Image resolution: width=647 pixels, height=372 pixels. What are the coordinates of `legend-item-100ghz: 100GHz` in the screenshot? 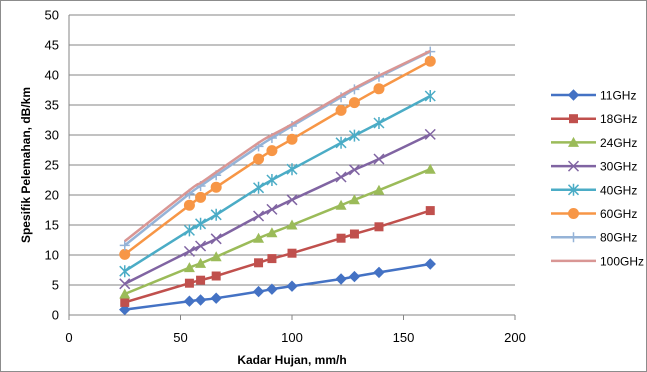 It's located at (597, 261).